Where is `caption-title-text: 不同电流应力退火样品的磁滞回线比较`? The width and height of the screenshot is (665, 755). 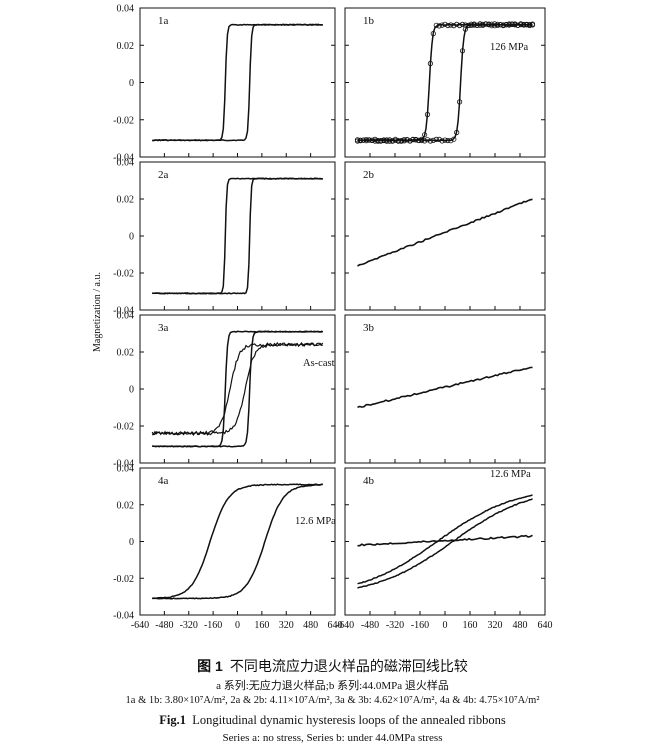
caption-title-text: 不同电流应力退火样品的磁滞回线比较 is located at coordinates (348, 667).